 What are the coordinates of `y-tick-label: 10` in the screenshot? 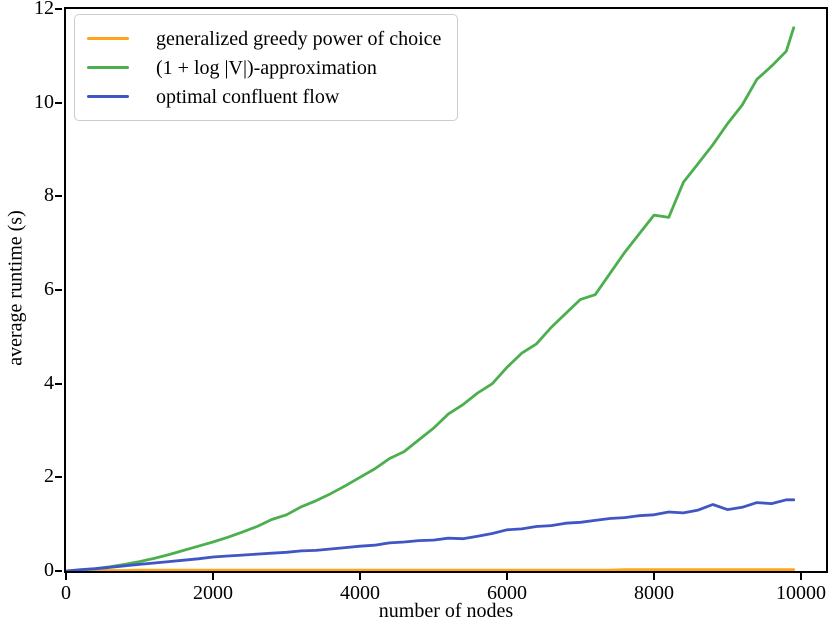 It's located at (44, 101).